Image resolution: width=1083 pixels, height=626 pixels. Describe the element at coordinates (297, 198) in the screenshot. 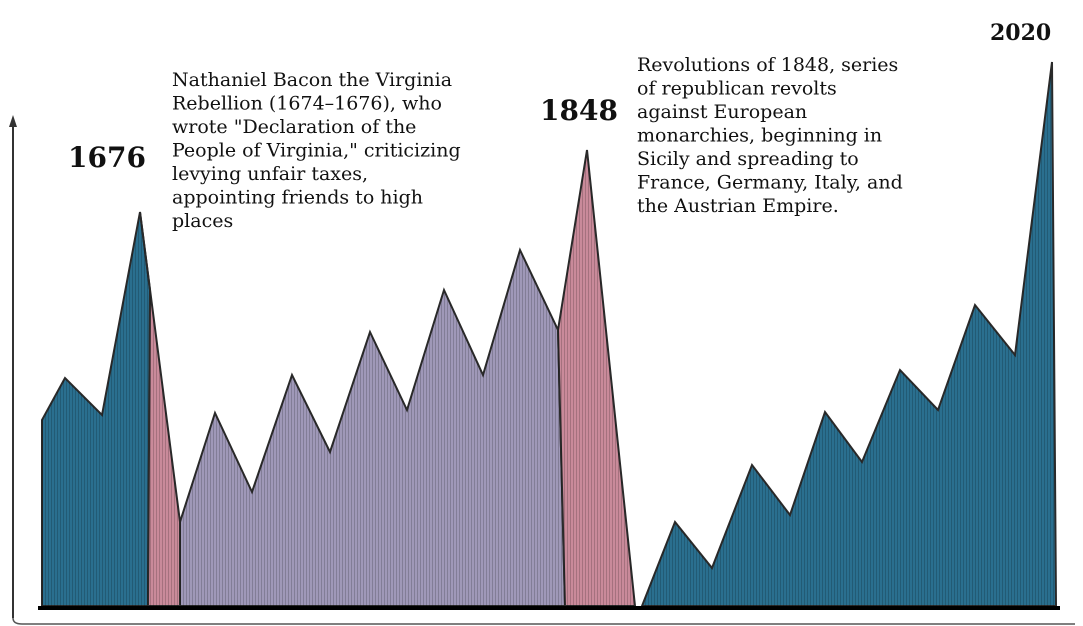

I see `annotation-line: appointing friends to high` at that location.